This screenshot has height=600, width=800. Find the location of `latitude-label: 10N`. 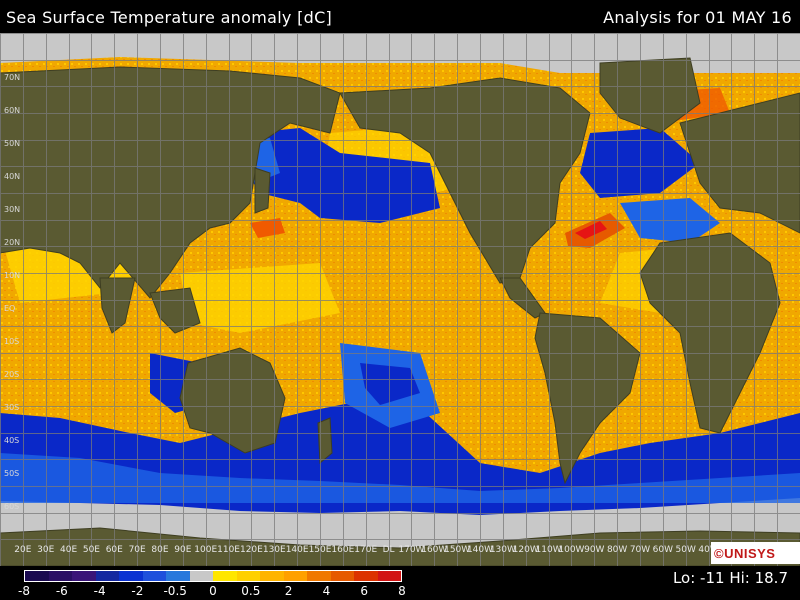

latitude-label: 10N is located at coordinates (12, 275).